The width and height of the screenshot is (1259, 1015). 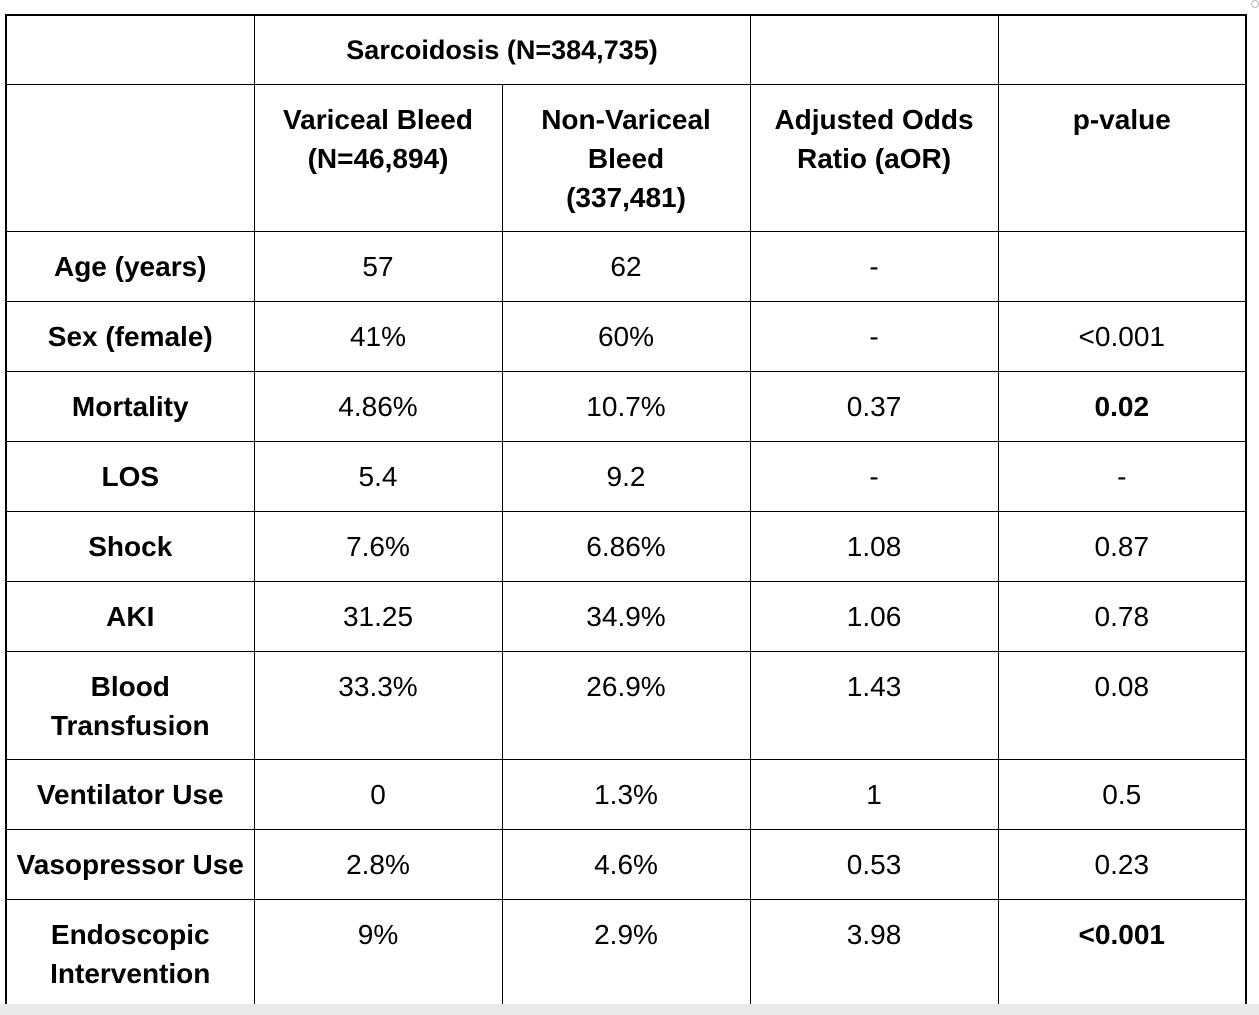 I want to click on table-row: Sex (female) 41% 60% - <0.001, so click(x=626, y=336).